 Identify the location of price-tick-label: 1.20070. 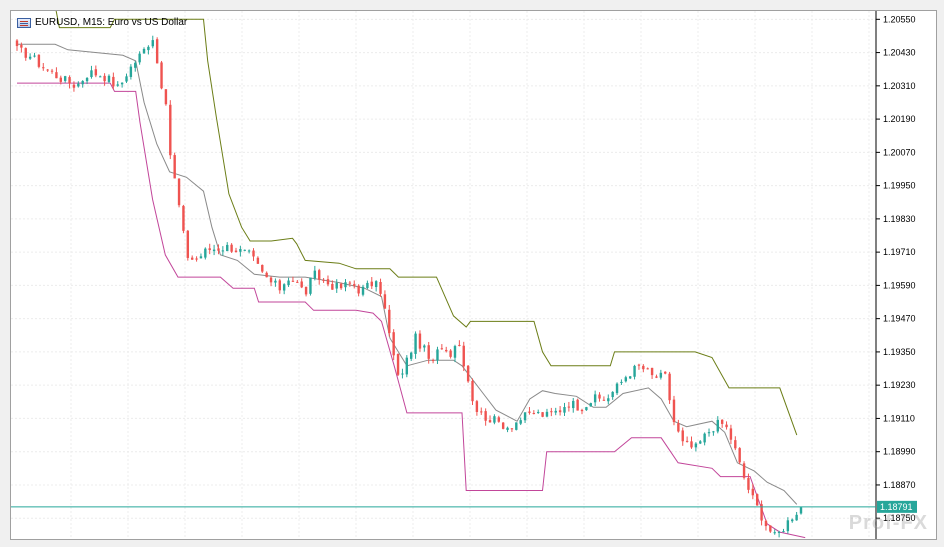
(899, 152).